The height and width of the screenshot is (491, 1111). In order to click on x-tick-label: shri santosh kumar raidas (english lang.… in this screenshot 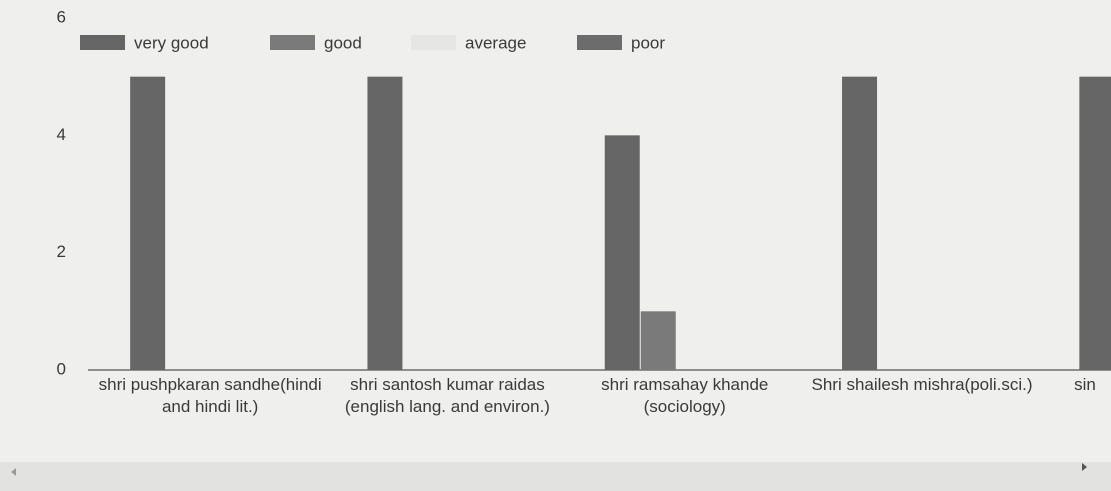, I will do `click(447, 395)`.